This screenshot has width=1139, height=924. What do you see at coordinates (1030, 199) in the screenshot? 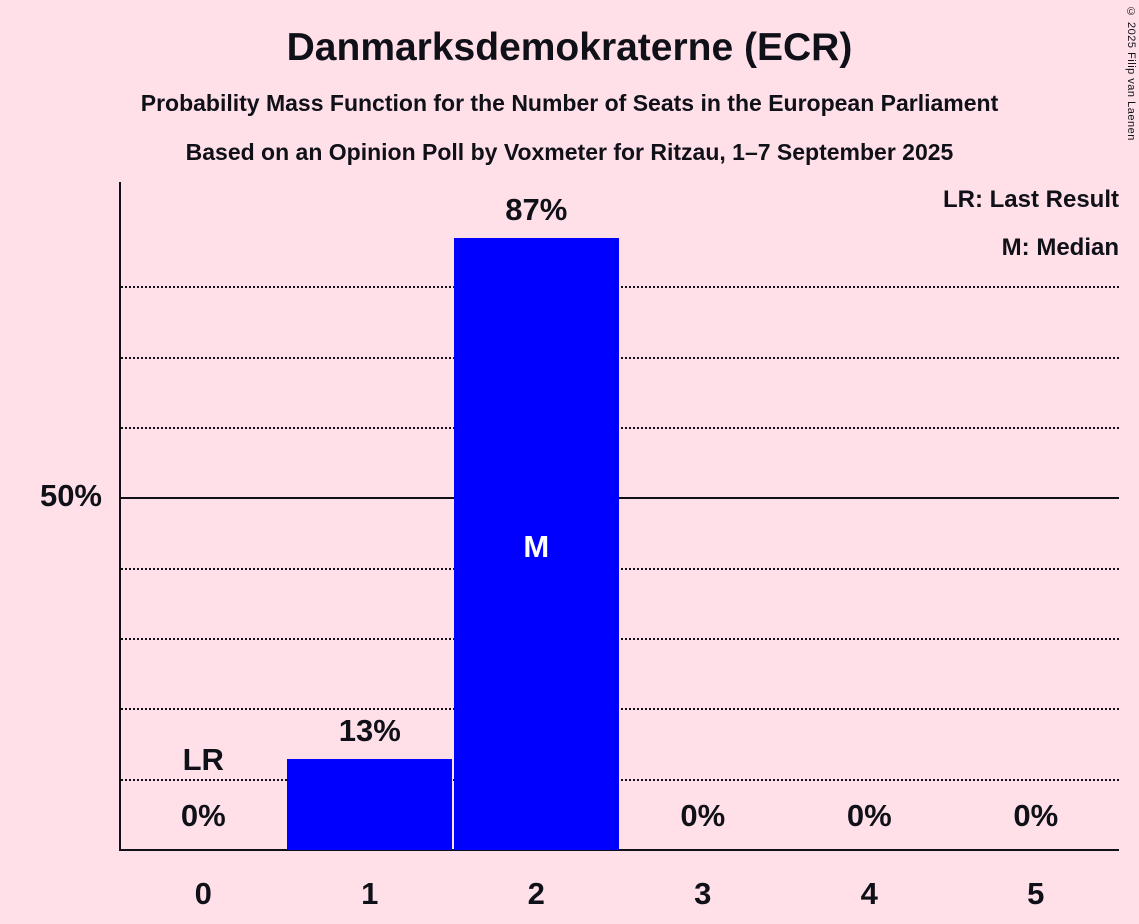
I see `legend-last-result: LR: Last Result` at bounding box center [1030, 199].